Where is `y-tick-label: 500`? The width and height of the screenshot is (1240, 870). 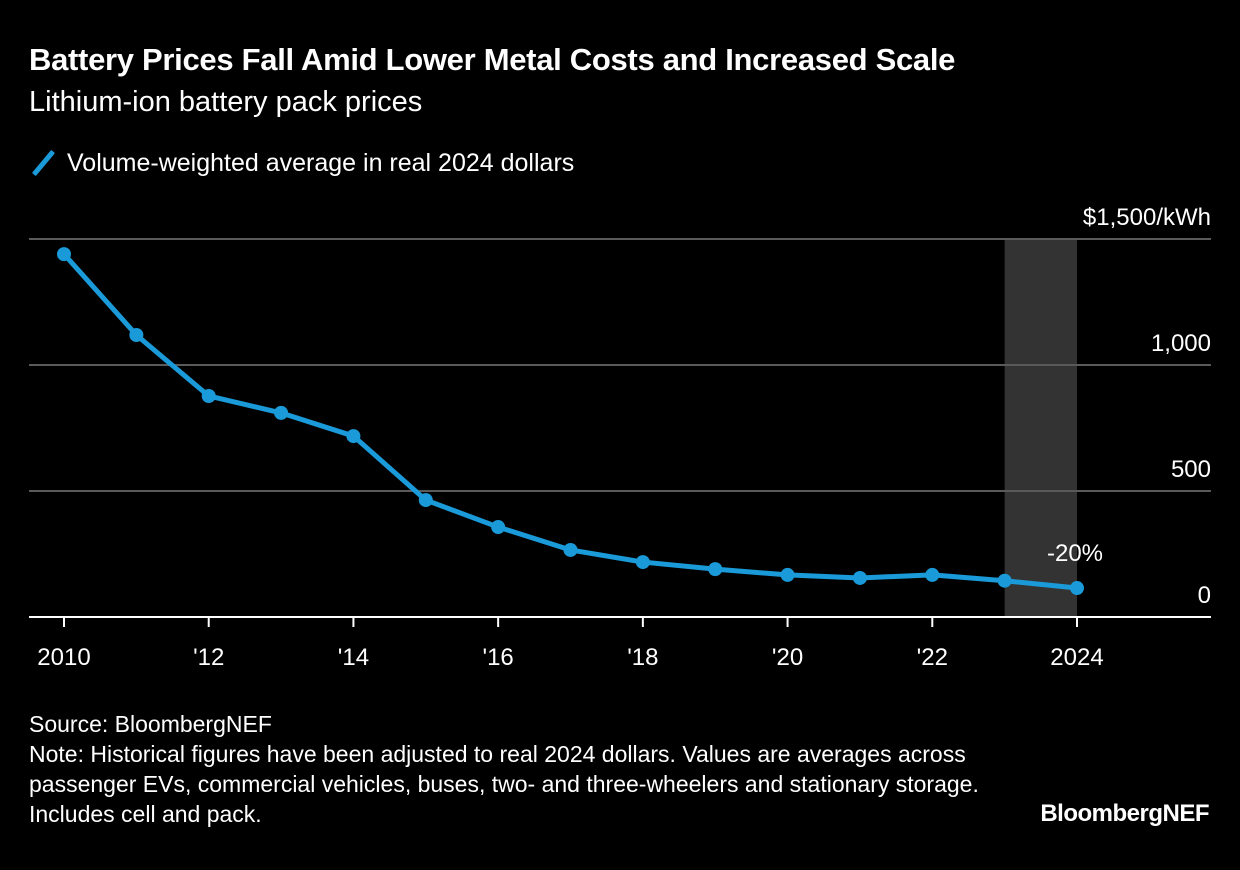 y-tick-label: 500 is located at coordinates (1191, 469).